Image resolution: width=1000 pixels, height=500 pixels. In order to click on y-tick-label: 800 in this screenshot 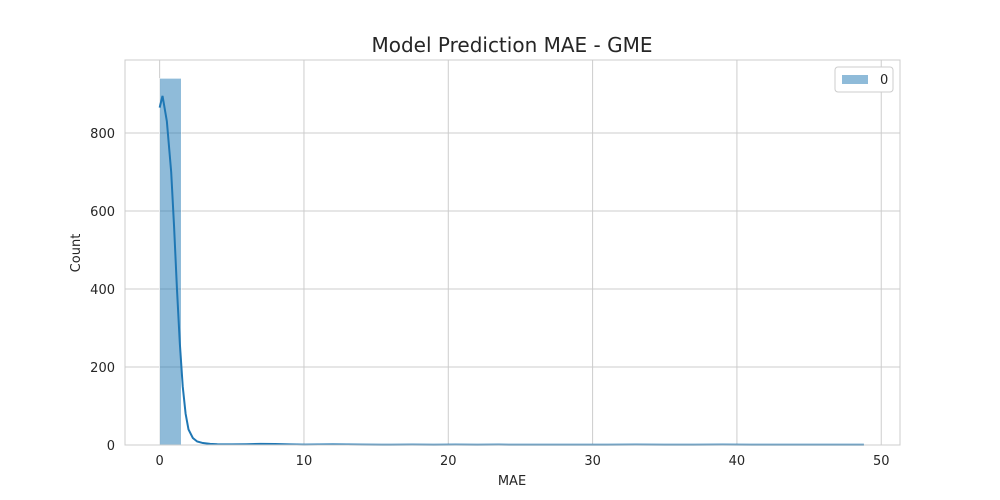, I will do `click(102, 134)`.